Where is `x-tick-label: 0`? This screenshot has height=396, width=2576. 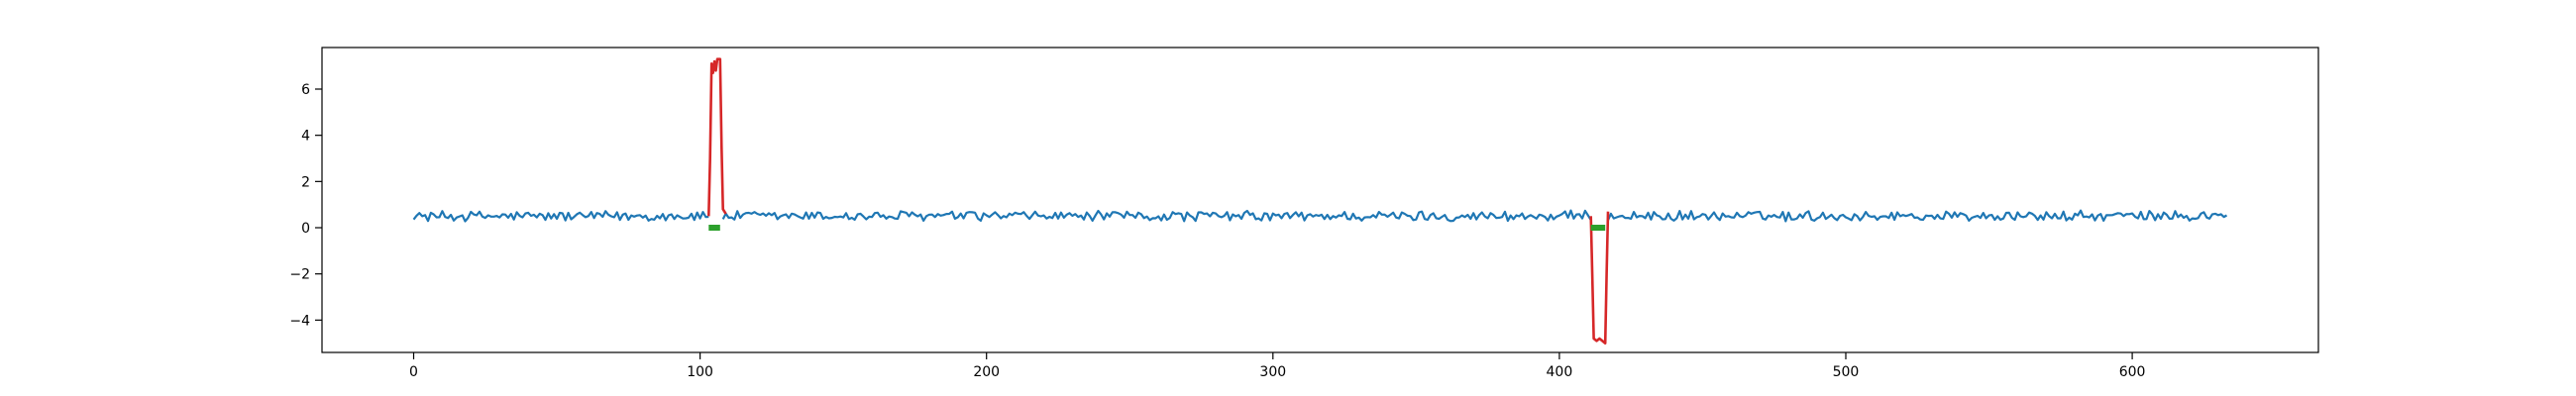
x-tick-label: 0 is located at coordinates (413, 372).